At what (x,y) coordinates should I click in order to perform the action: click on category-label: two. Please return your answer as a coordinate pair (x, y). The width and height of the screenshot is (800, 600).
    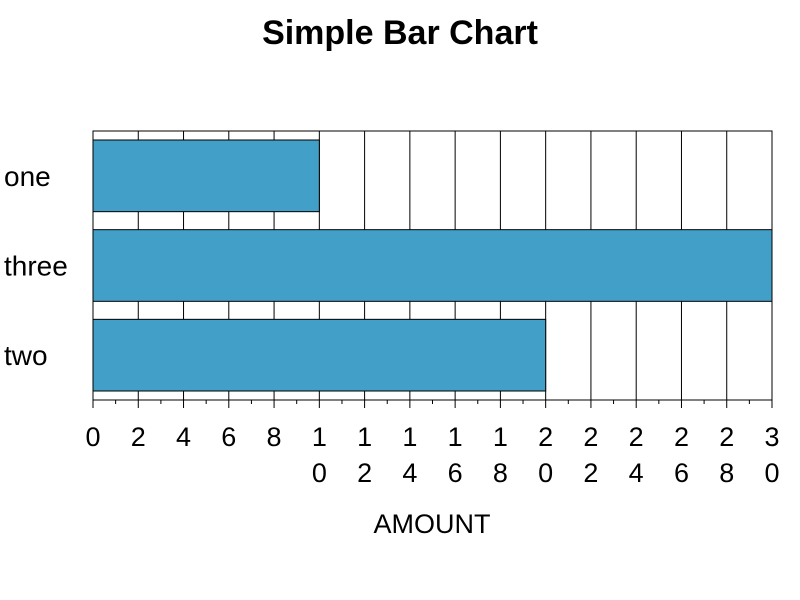
    Looking at the image, I should click on (26, 355).